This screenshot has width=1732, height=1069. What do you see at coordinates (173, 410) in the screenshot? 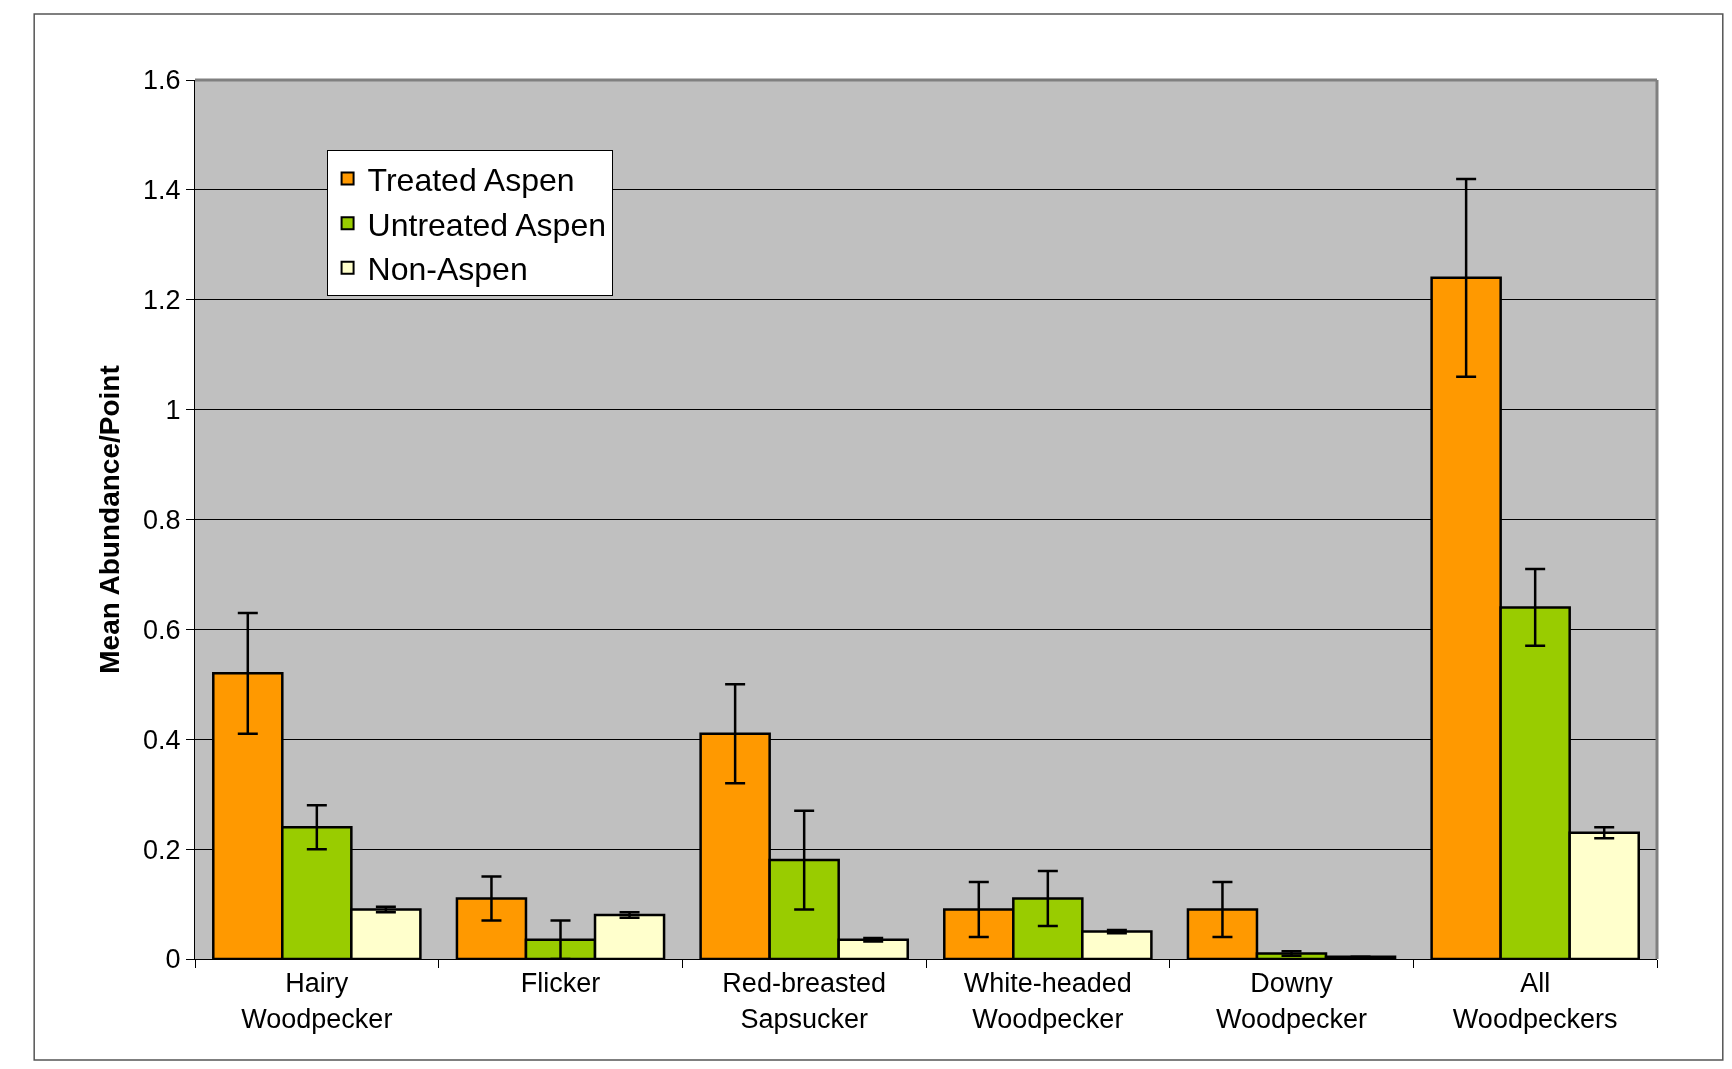
I see `y-tick-label: 1` at bounding box center [173, 410].